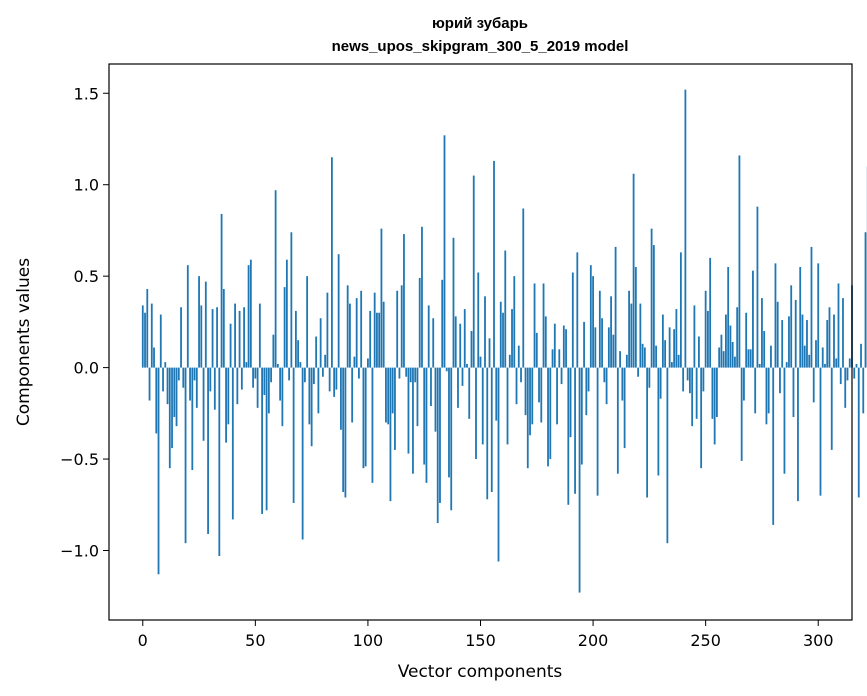 This screenshot has width=867, height=696. I want to click on y-tick-label: −0.5, so click(79, 459).